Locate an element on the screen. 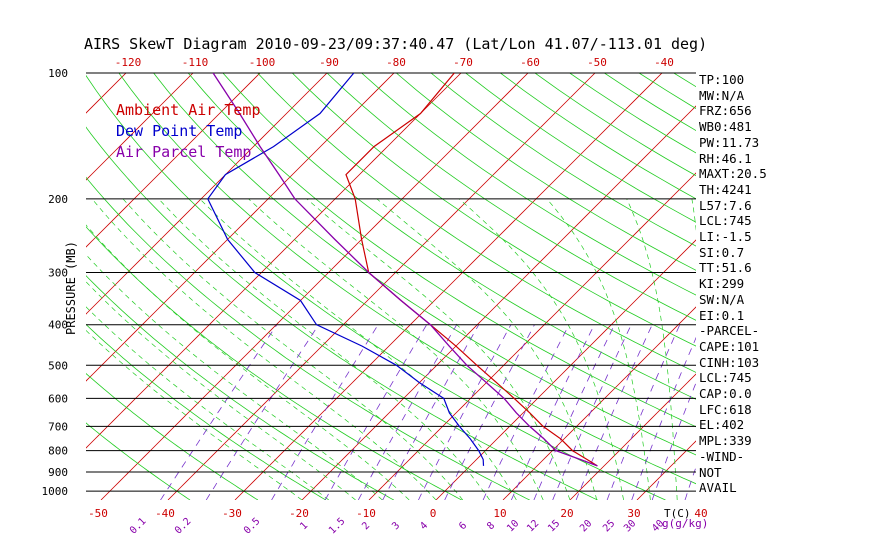 This screenshot has height=560, width=870. x-tick-bottom: -20 is located at coordinates (299, 513).